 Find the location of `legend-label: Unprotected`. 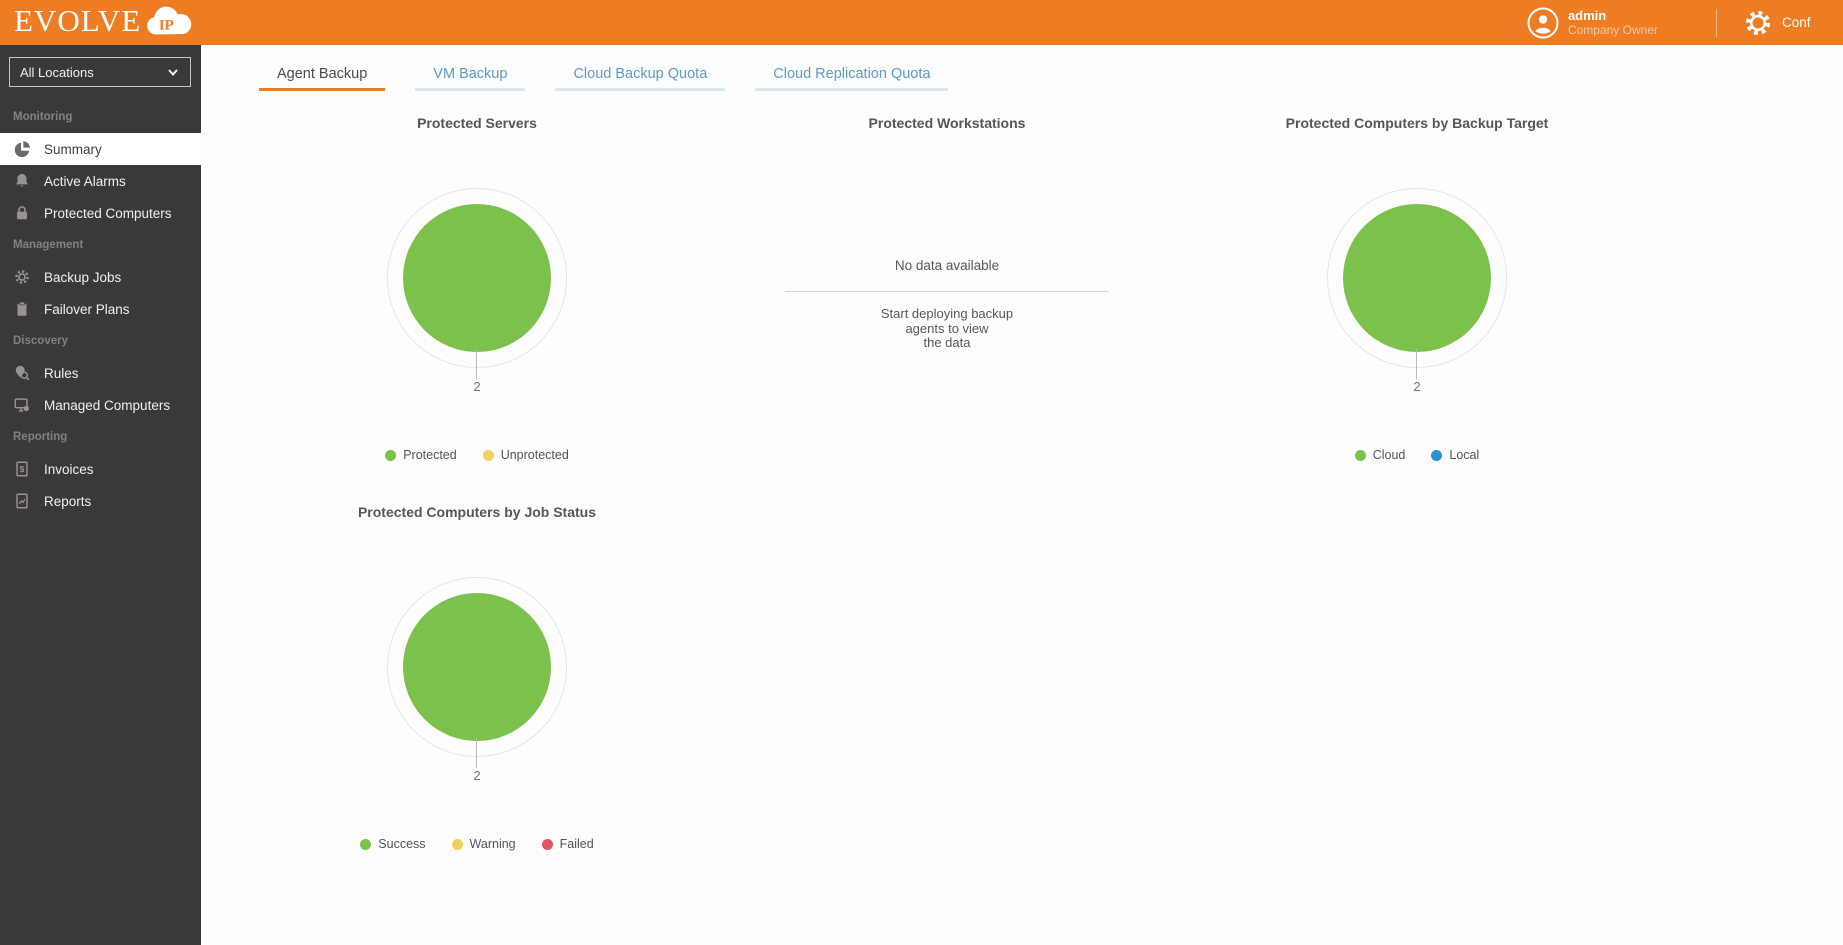

legend-label: Unprotected is located at coordinates (534, 455).